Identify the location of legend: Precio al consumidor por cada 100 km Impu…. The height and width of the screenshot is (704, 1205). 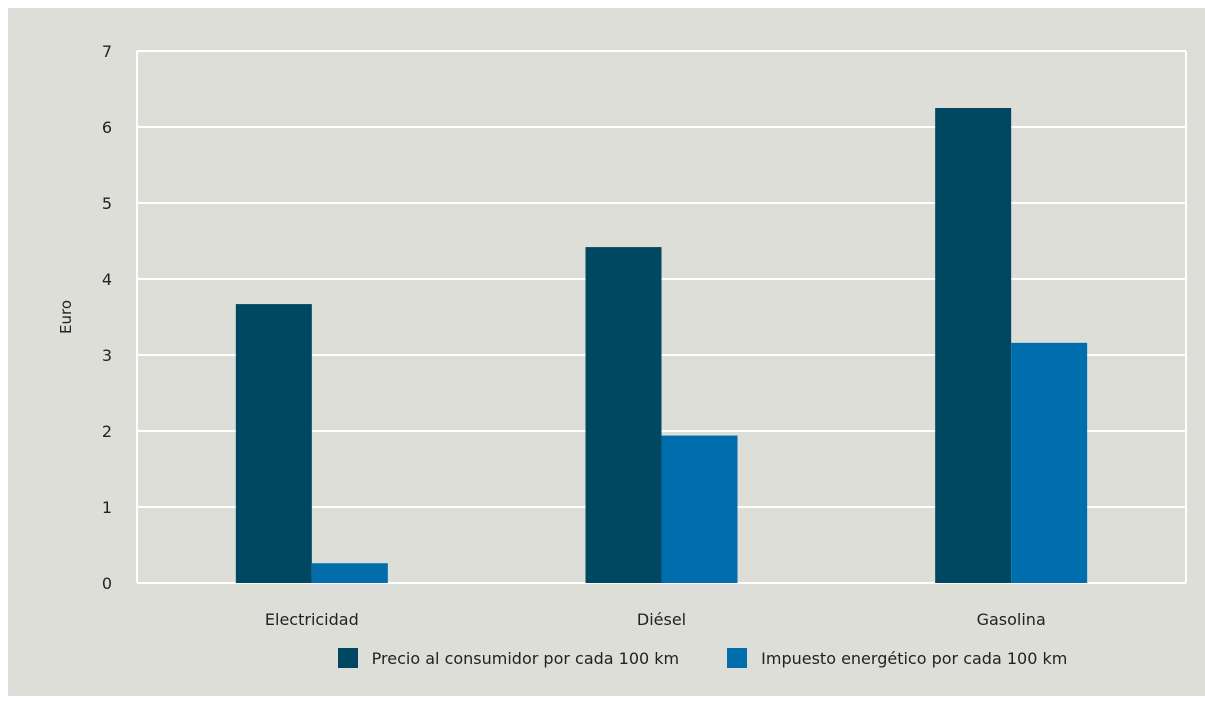
(652, 658).